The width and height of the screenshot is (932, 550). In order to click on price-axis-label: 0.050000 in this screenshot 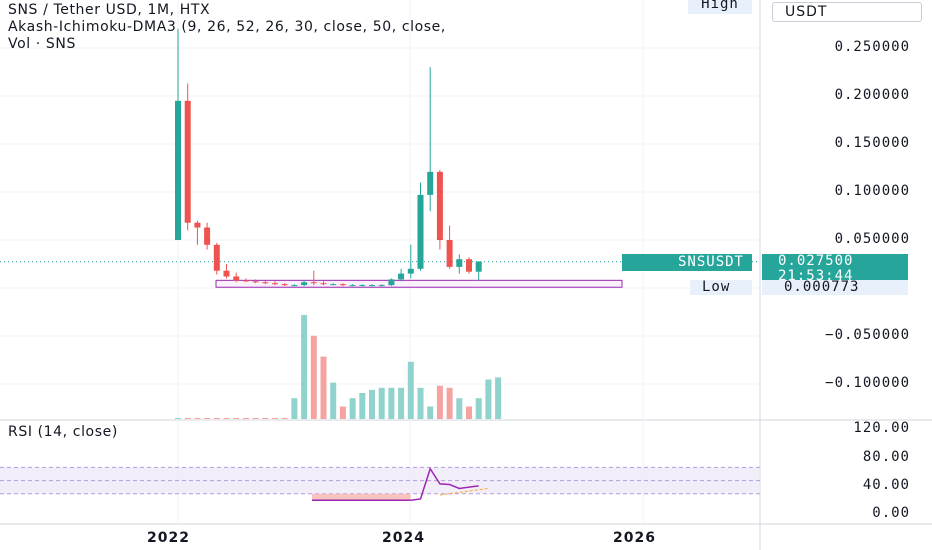, I will do `click(872, 239)`.